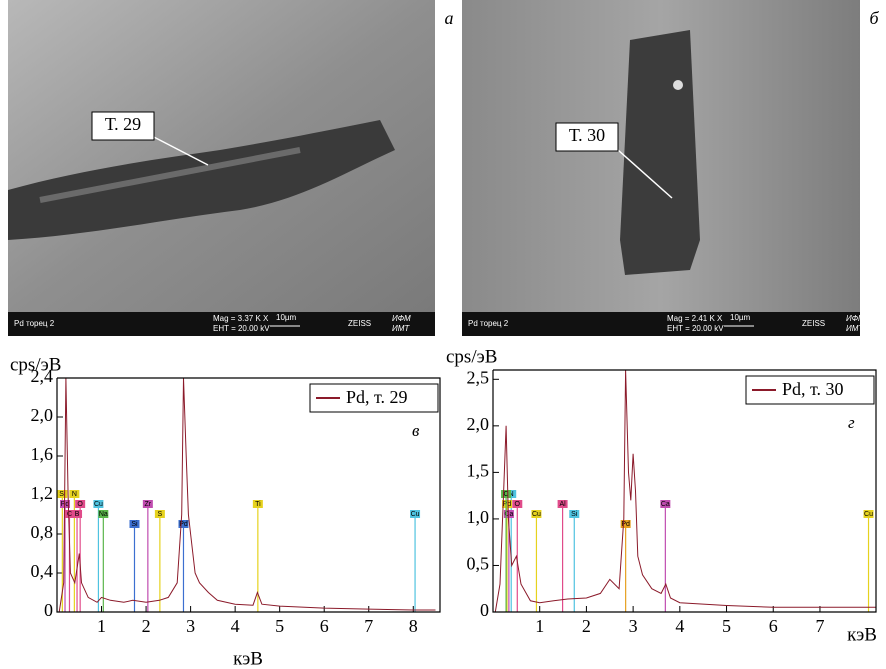 Image resolution: width=886 pixels, height=669 pixels. Describe the element at coordinates (248, 658) in the screenshot. I see `x-axis-label: кэВ` at that location.